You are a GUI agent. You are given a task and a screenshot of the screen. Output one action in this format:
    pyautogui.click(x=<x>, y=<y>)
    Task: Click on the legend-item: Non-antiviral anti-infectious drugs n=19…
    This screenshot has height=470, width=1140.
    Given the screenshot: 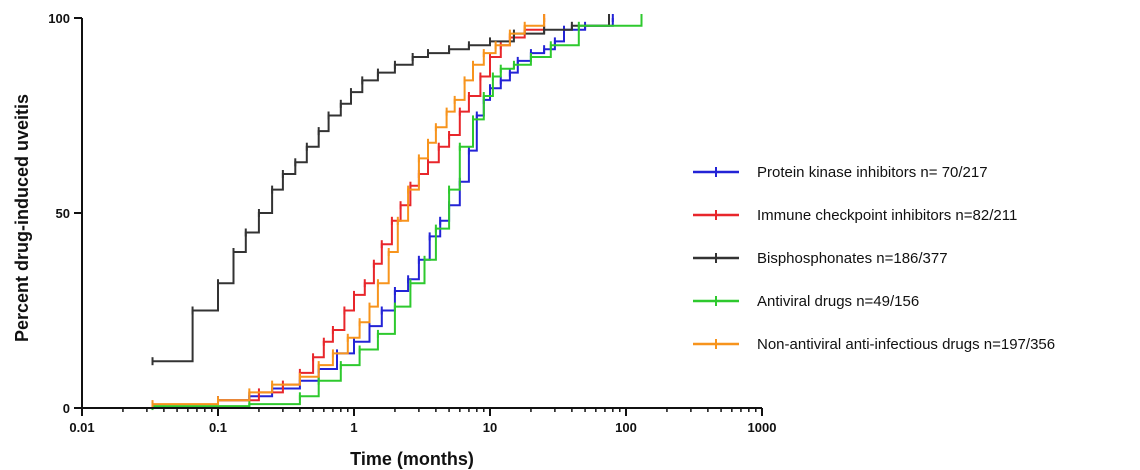 What is the action you would take?
    pyautogui.click(x=874, y=344)
    